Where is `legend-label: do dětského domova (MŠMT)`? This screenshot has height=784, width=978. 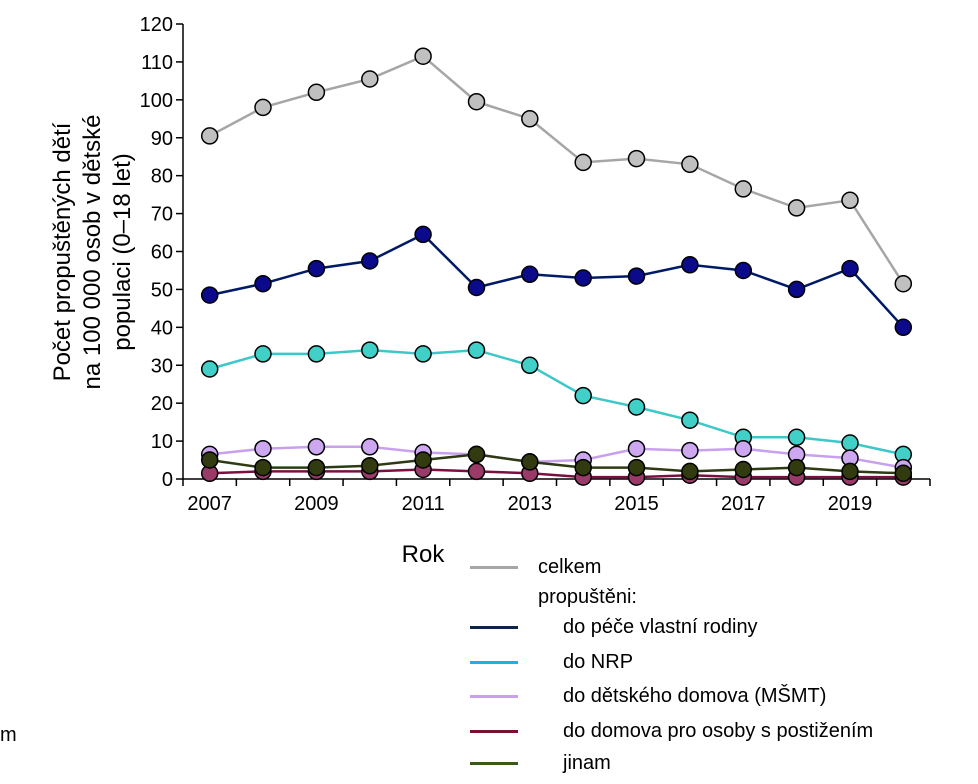 legend-label: do dětského domova (MŠMT) is located at coordinates (695, 696).